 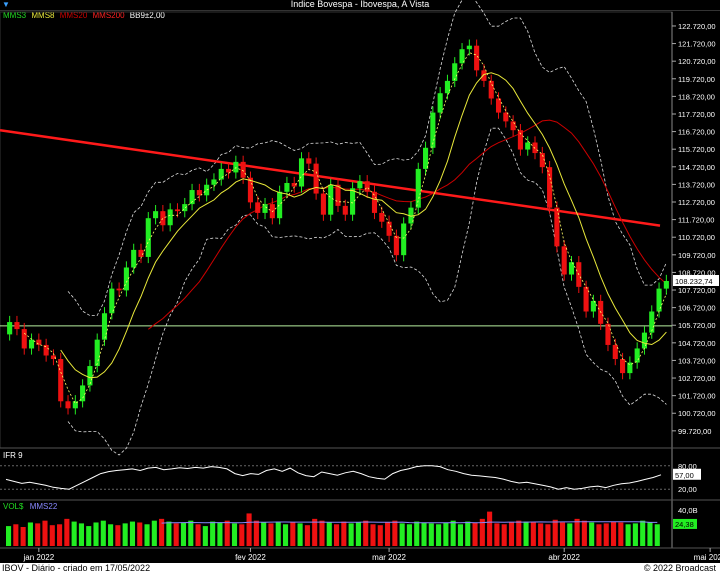 What do you see at coordinates (76, 568) in the screenshot?
I see `footer-info: IBOV - Diário - criado em 17/05/2022` at bounding box center [76, 568].